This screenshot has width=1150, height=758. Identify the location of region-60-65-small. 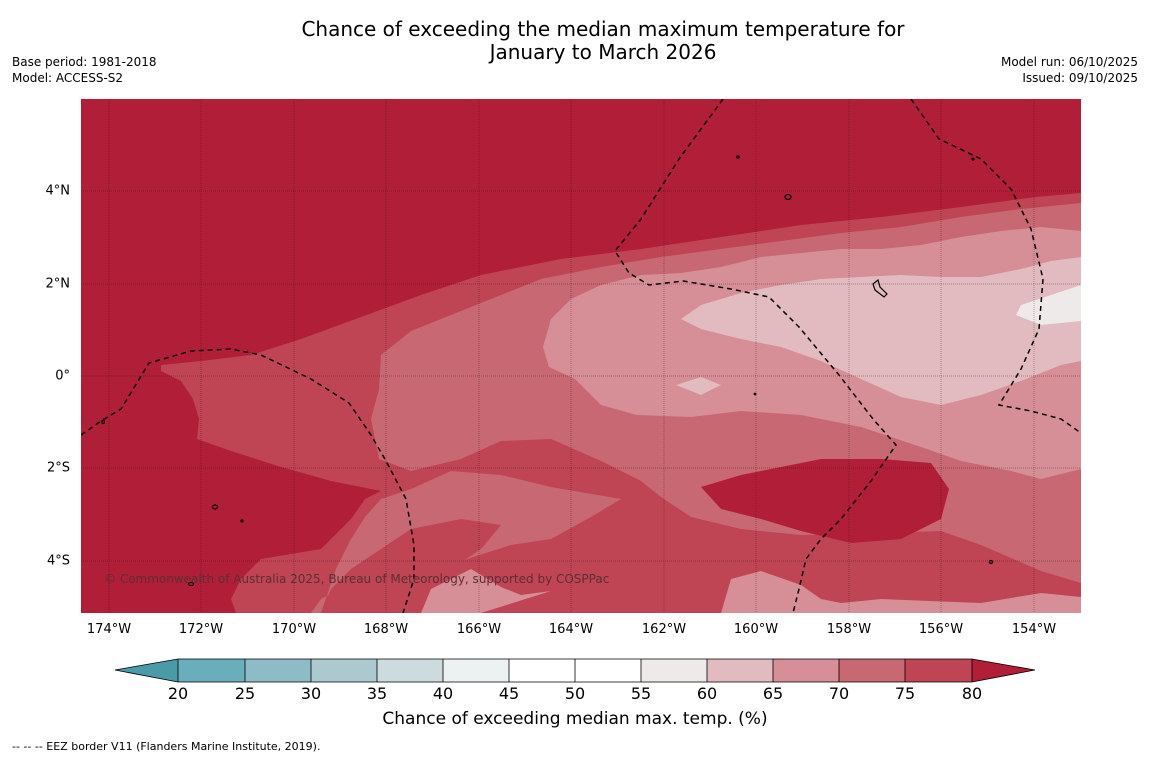
(698, 386).